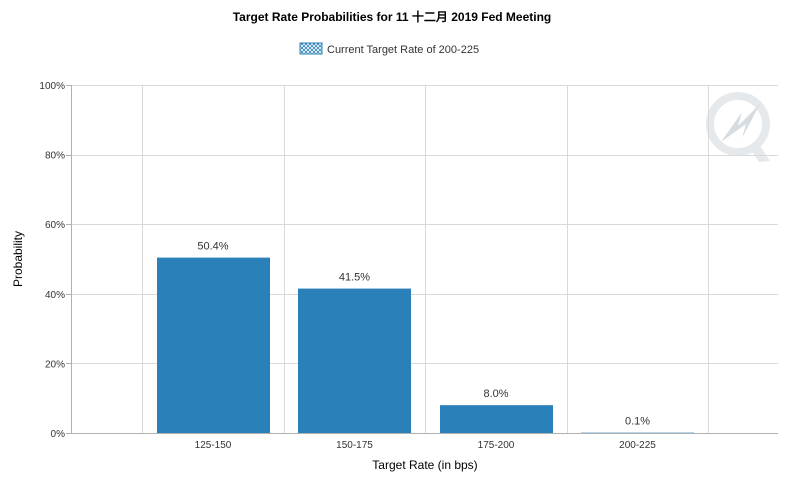 The height and width of the screenshot is (485, 801). What do you see at coordinates (212, 247) in the screenshot?
I see `data-label: 50.4%` at bounding box center [212, 247].